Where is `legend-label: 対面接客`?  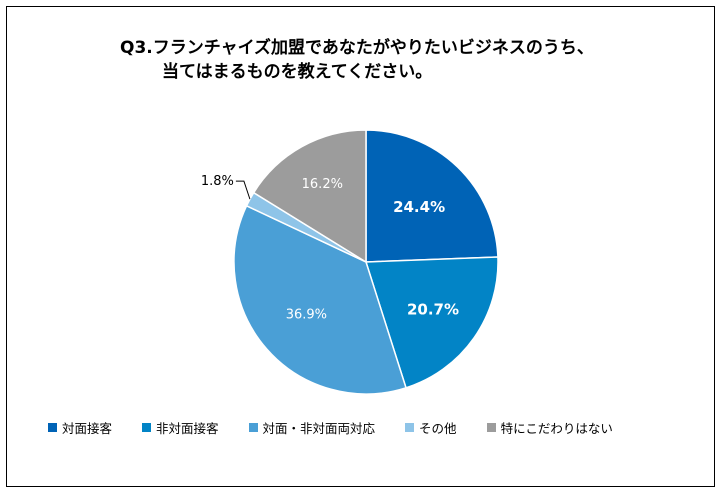
legend-label: 対面接客 is located at coordinates (87, 428).